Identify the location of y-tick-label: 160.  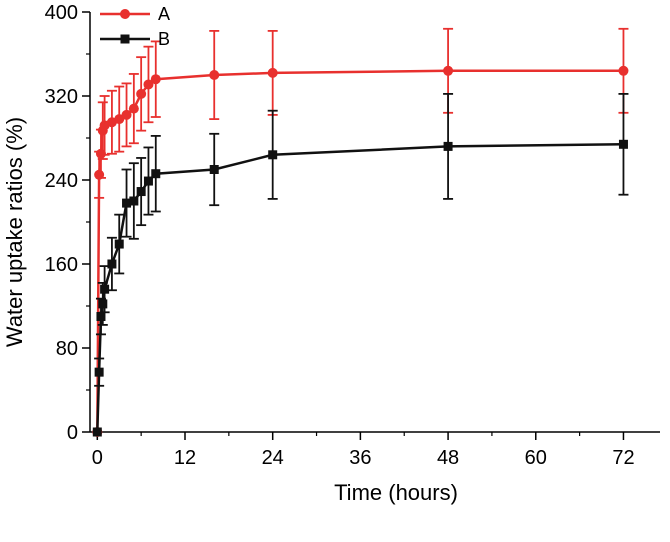
(61, 265).